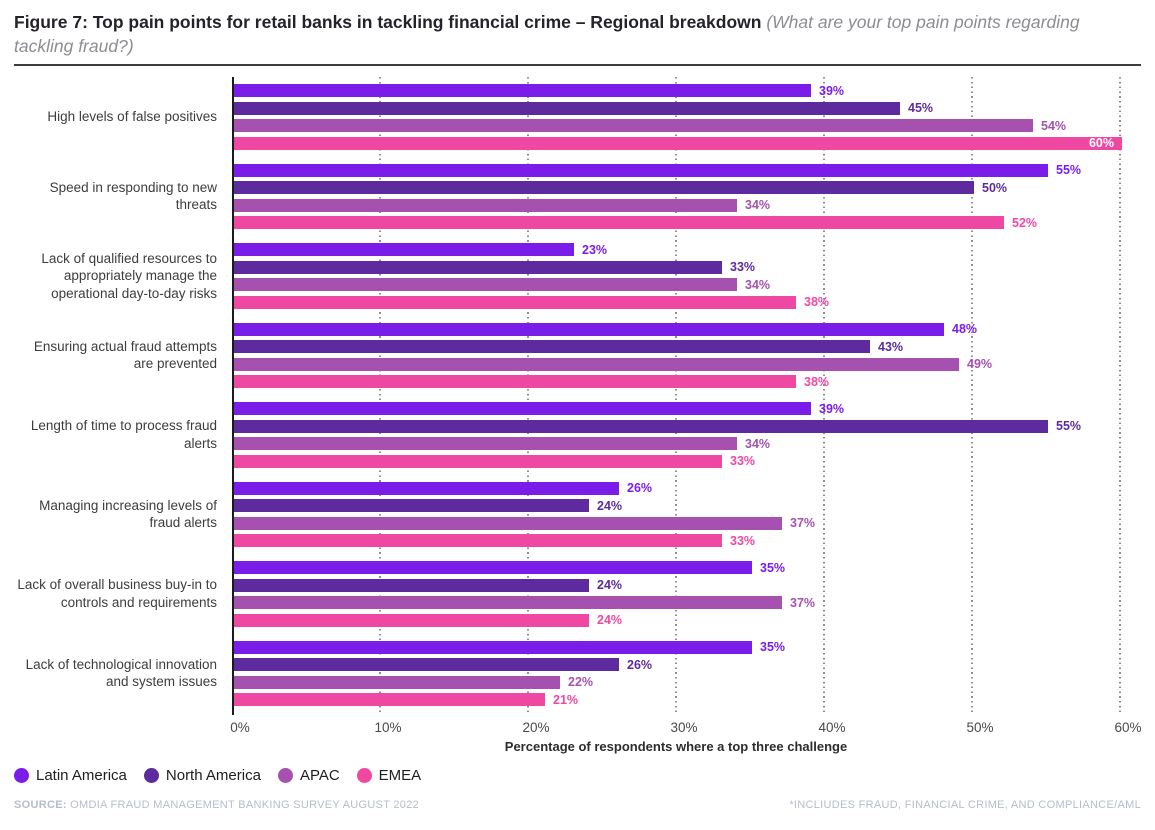 Image resolution: width=1155 pixels, height=830 pixels. I want to click on source-label: SOURCE:, so click(40, 805).